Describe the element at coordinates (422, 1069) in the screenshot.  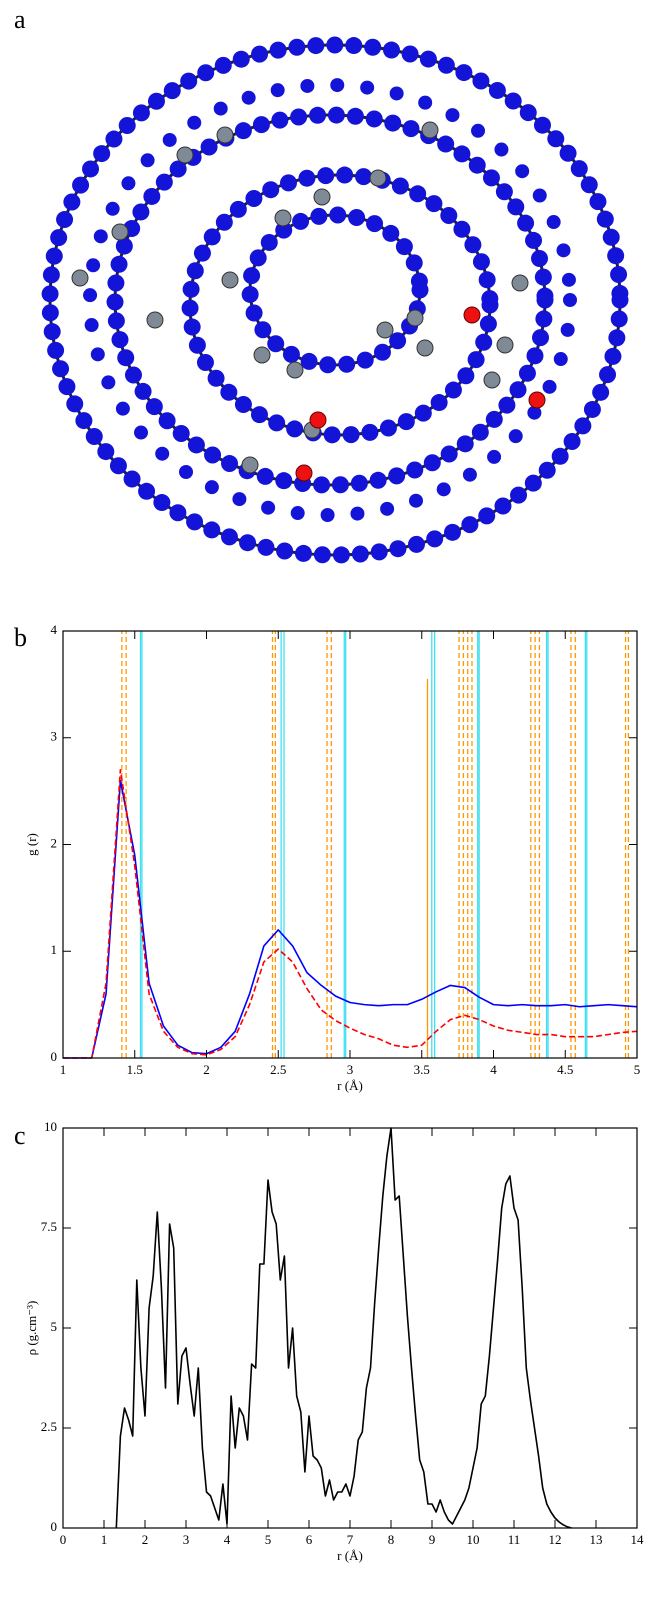
I see `x-tick-label: 3.5` at that location.